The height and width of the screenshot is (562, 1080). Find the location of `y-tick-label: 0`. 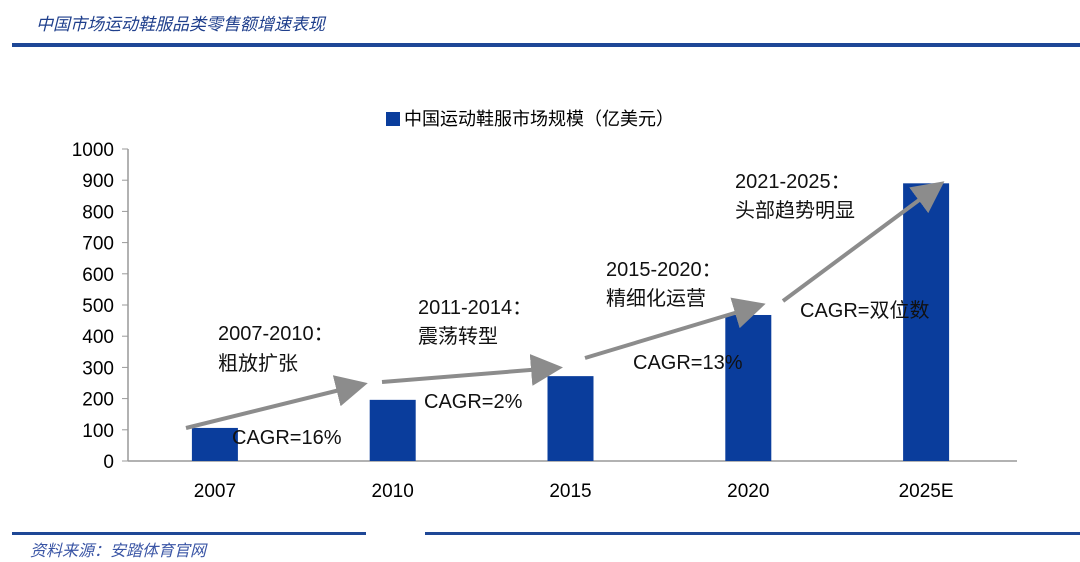

y-tick-label: 0 is located at coordinates (108, 462).